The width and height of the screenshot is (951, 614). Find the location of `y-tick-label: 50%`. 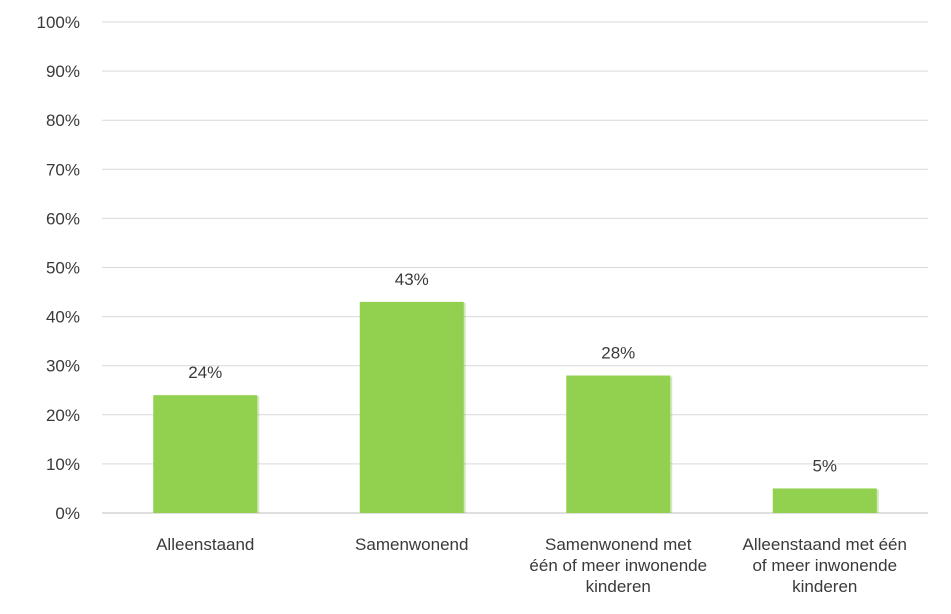

y-tick-label: 50% is located at coordinates (63, 268).